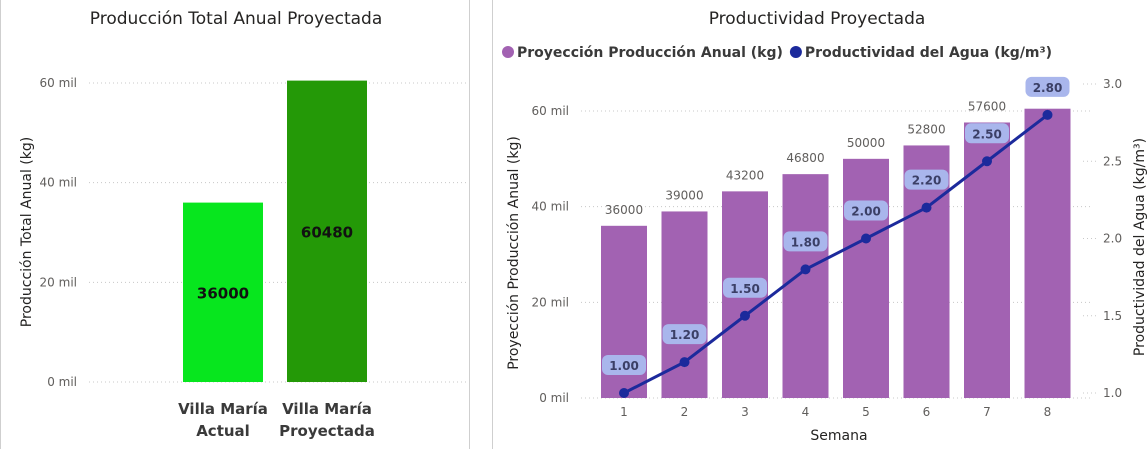 The width and height of the screenshot is (1148, 449). Describe the element at coordinates (1048, 412) in the screenshot. I see `x-tick-label: 8` at that location.